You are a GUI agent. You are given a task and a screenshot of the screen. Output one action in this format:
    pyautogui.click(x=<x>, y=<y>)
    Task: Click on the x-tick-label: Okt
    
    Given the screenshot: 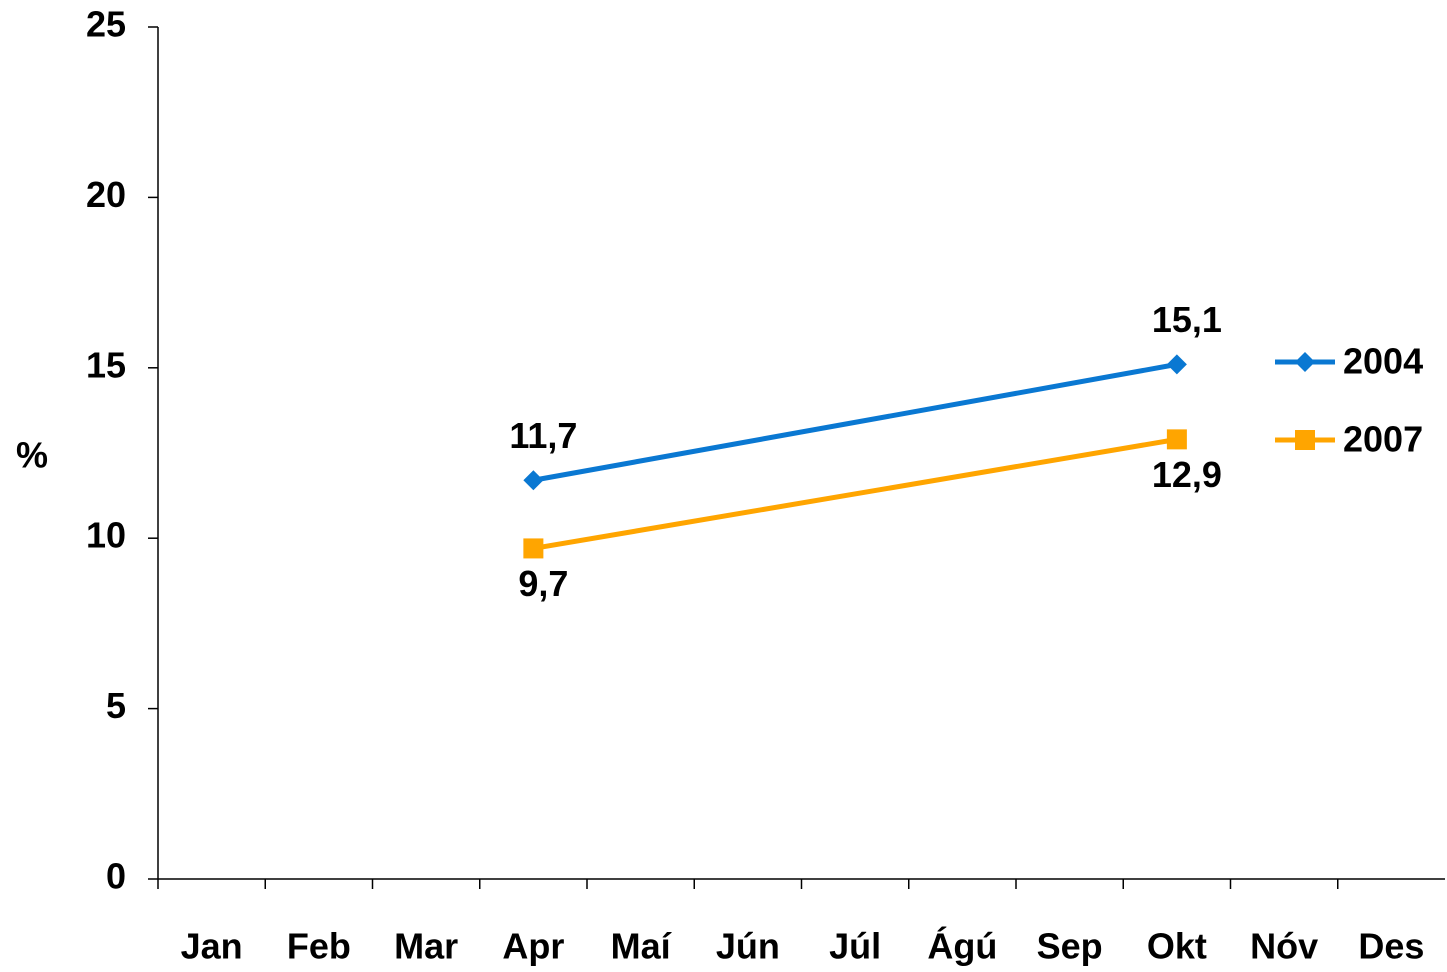 What is the action you would take?
    pyautogui.click(x=1177, y=946)
    